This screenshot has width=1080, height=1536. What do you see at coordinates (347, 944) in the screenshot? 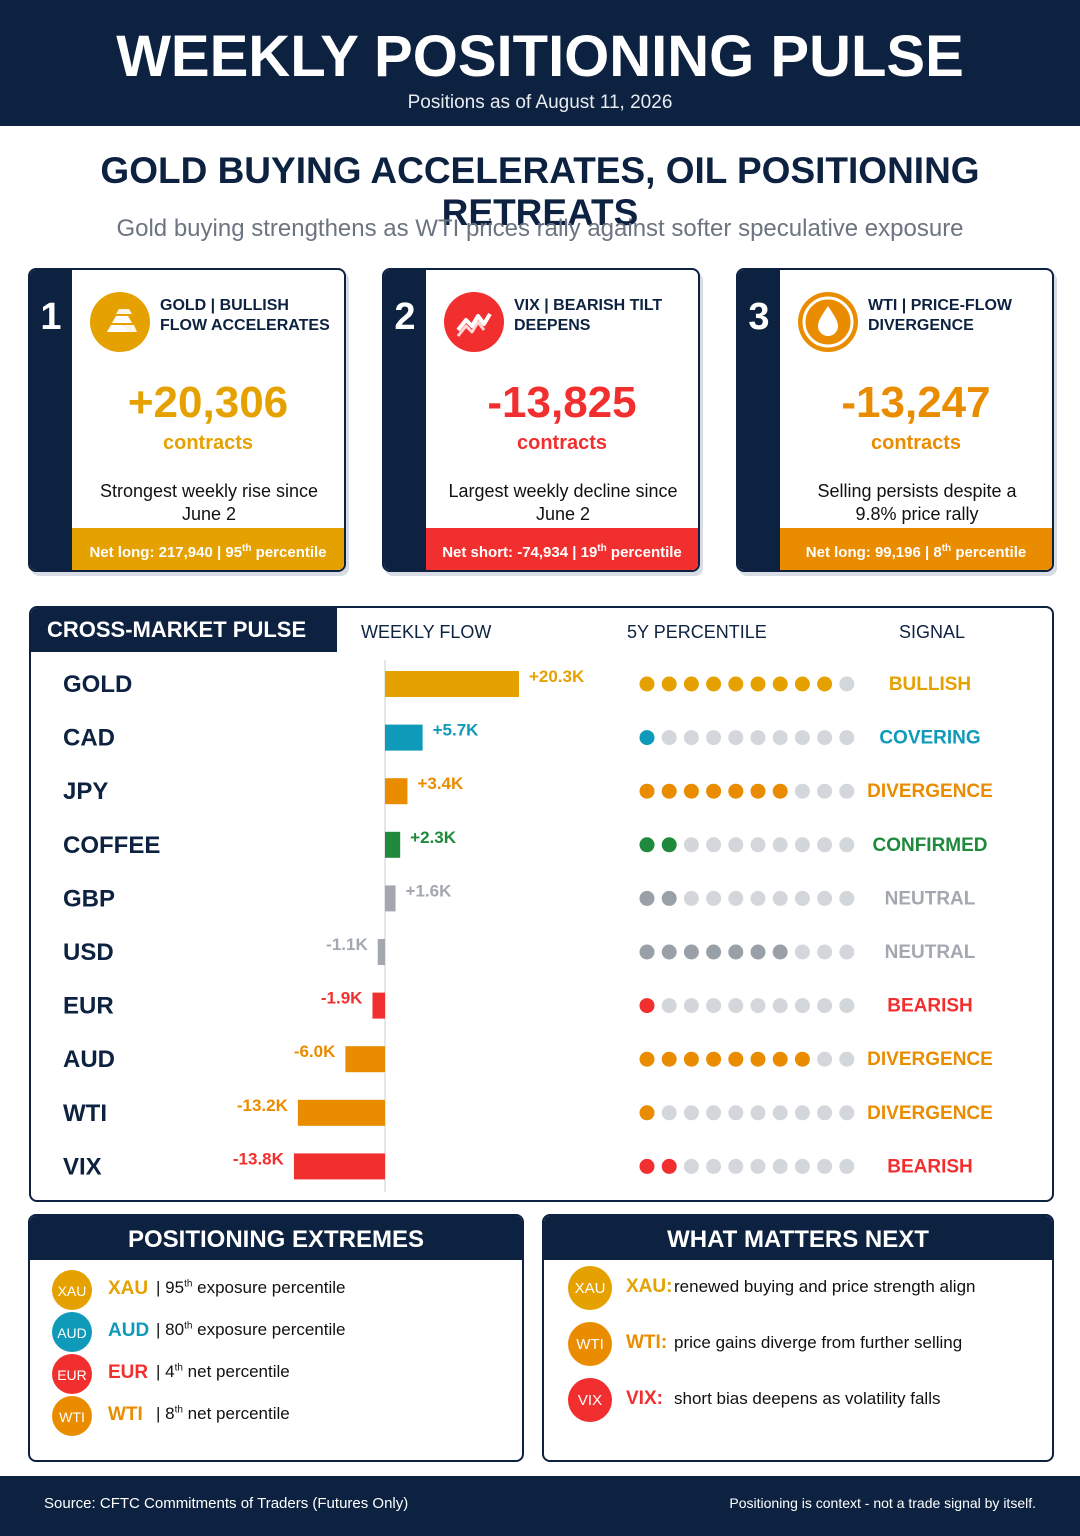
I see `flow-value-label: -1.1K` at bounding box center [347, 944].